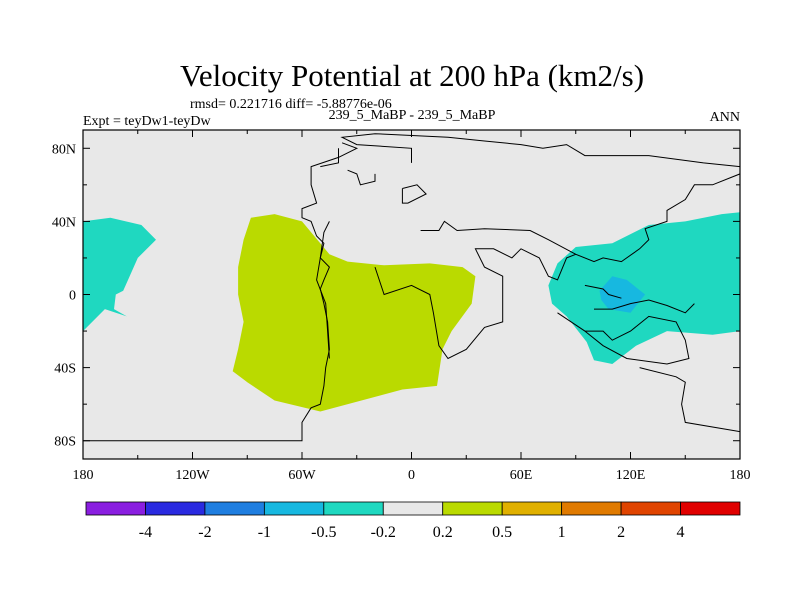  I want to click on y-tick-label: 80N, so click(64, 149).